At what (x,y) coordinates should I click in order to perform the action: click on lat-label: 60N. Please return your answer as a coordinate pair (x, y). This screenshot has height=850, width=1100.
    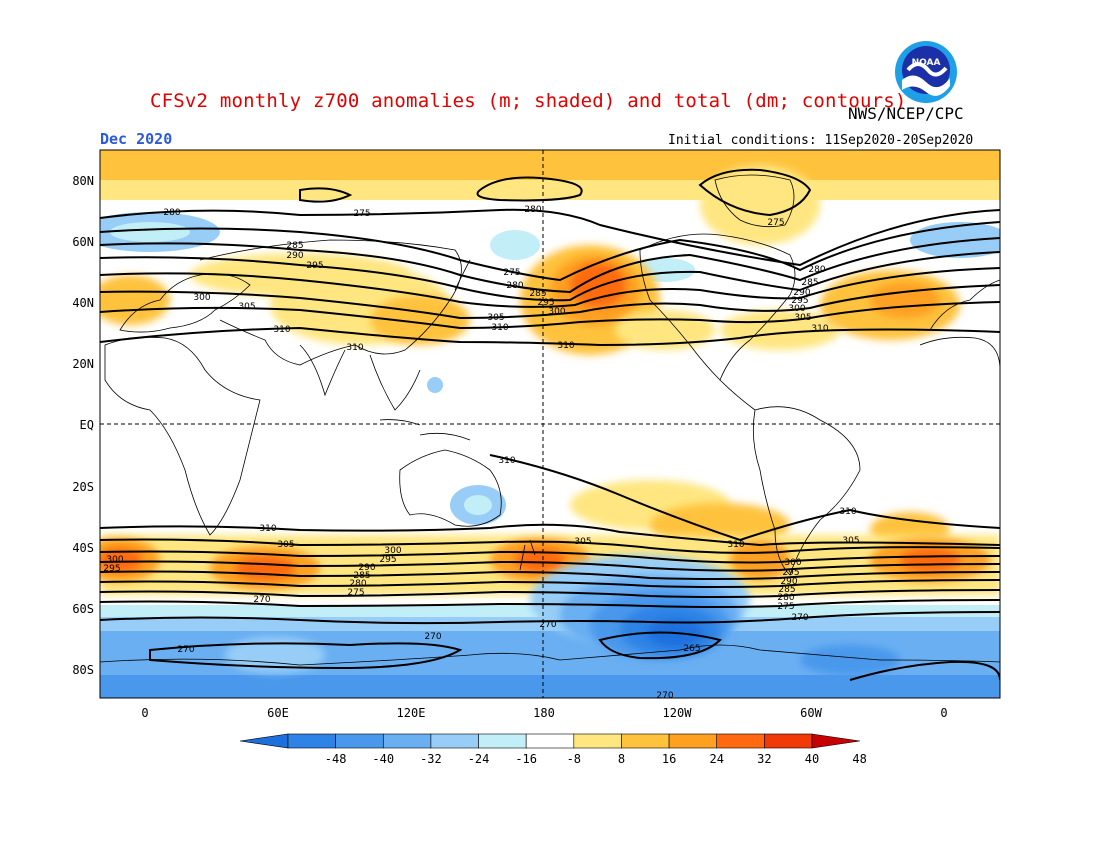
    Looking at the image, I should click on (83, 242).